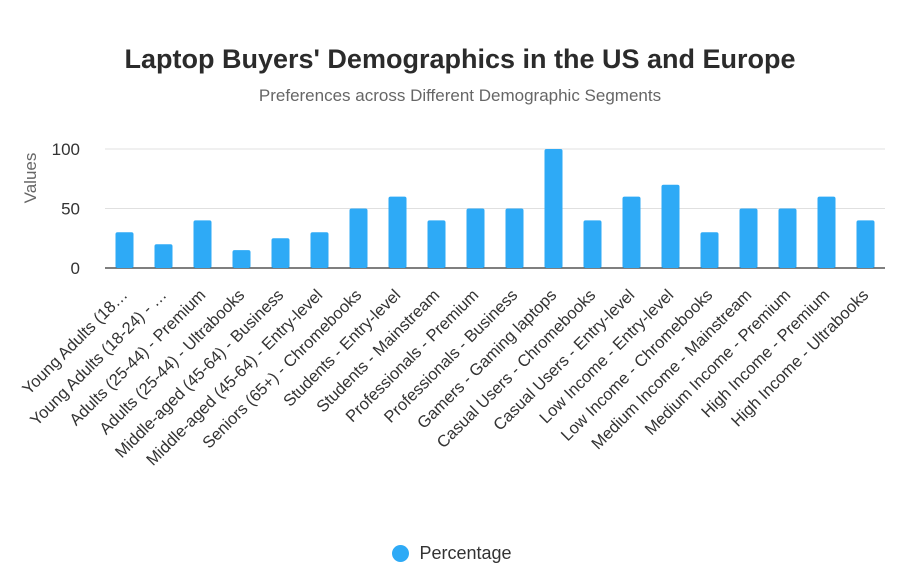  I want to click on y-axis-ticks: 0 50 100, so click(66, 209).